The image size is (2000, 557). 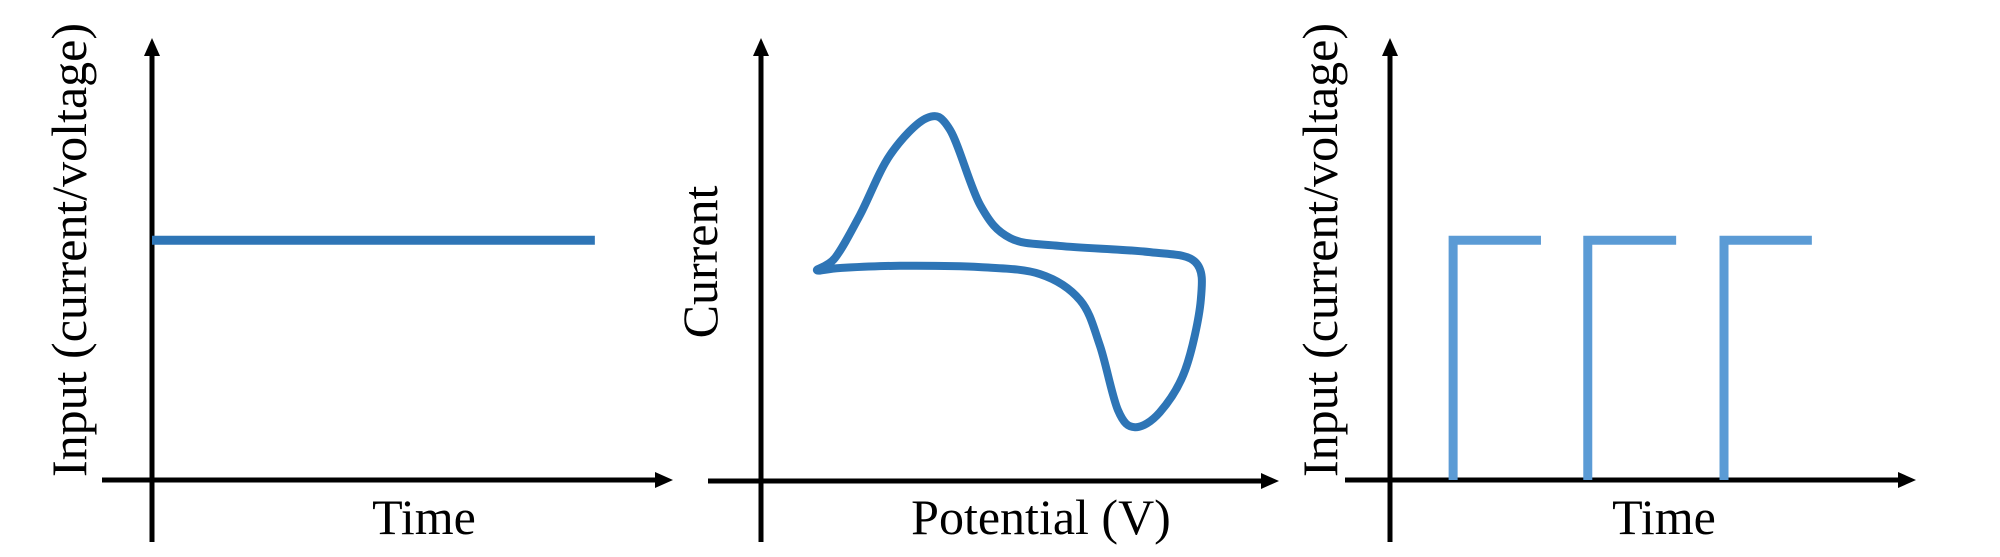 I want to click on x-axis-label: Potential (V), so click(x=1041, y=517).